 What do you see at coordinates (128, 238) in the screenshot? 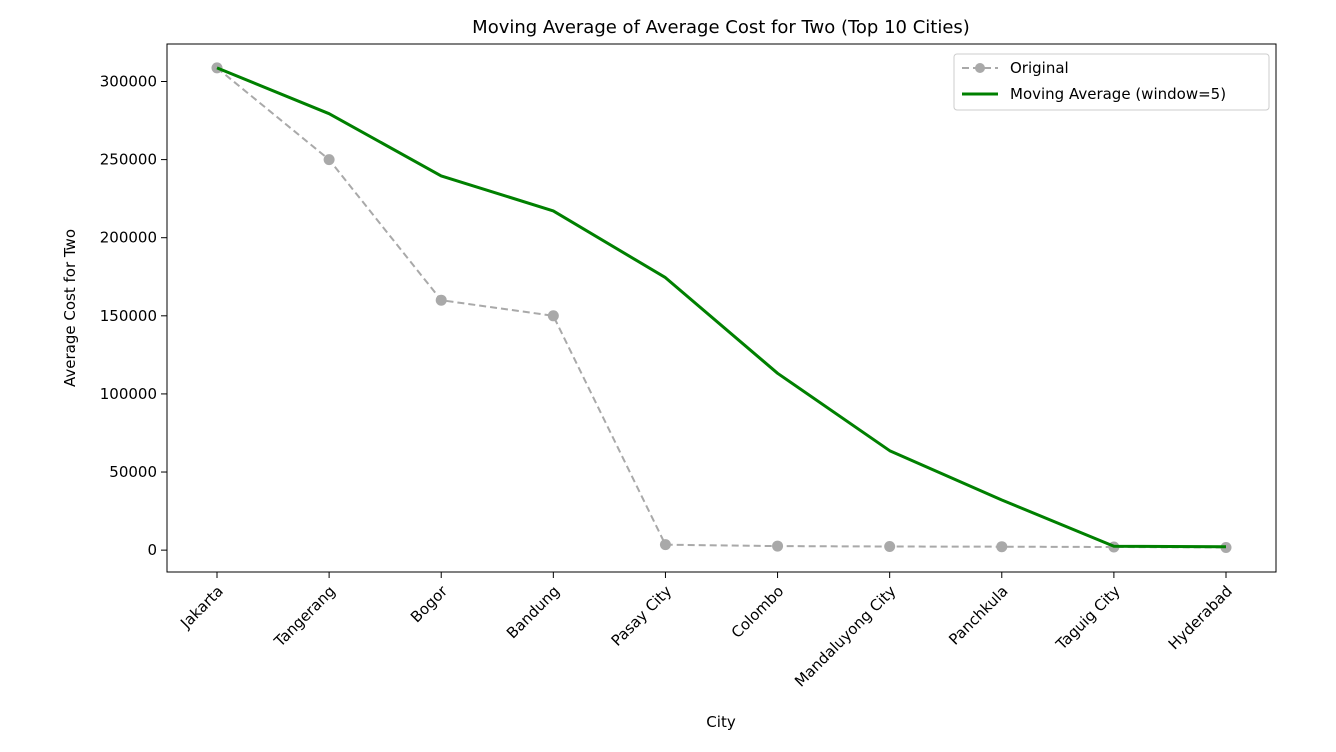
I see `y-tick-label: 200000` at bounding box center [128, 238].